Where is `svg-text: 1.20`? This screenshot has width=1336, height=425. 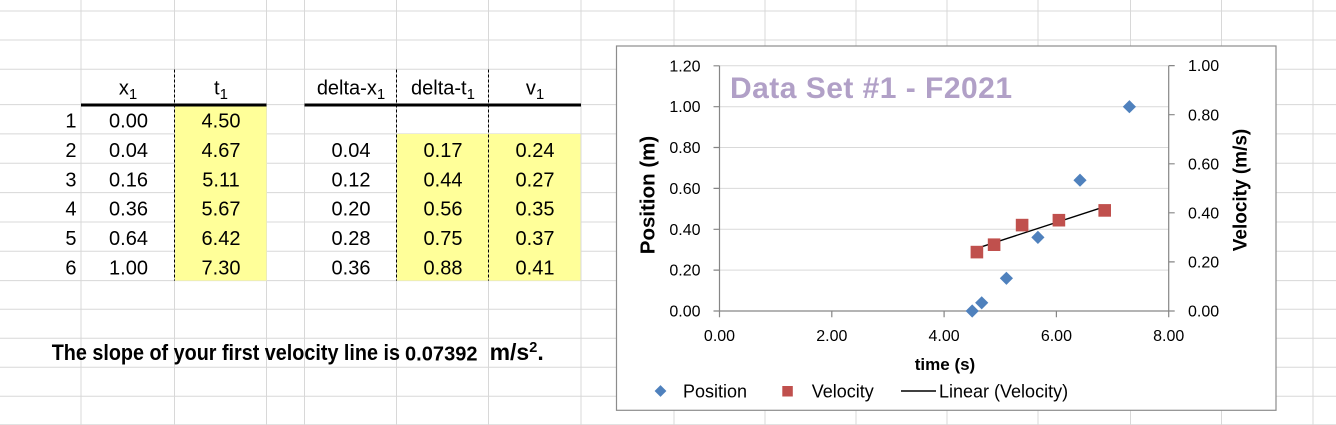 svg-text: 1.20 is located at coordinates (684, 66).